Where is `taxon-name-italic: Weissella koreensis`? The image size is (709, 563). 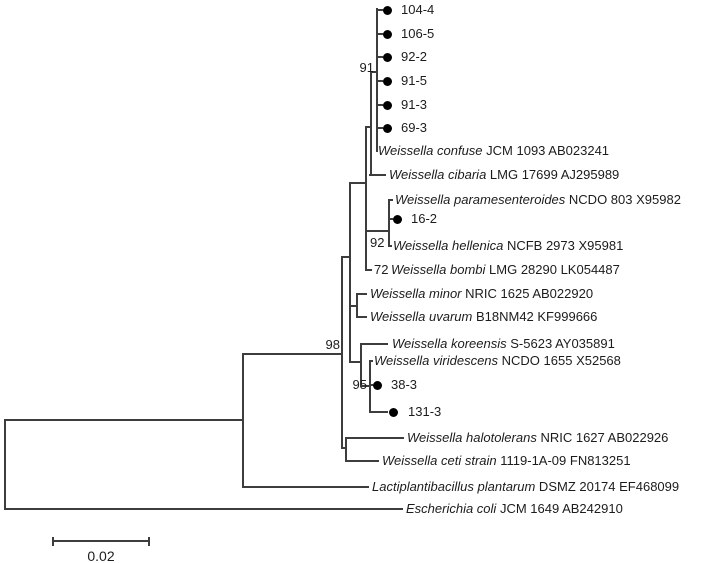
taxon-name-italic: Weissella koreensis is located at coordinates (449, 343).